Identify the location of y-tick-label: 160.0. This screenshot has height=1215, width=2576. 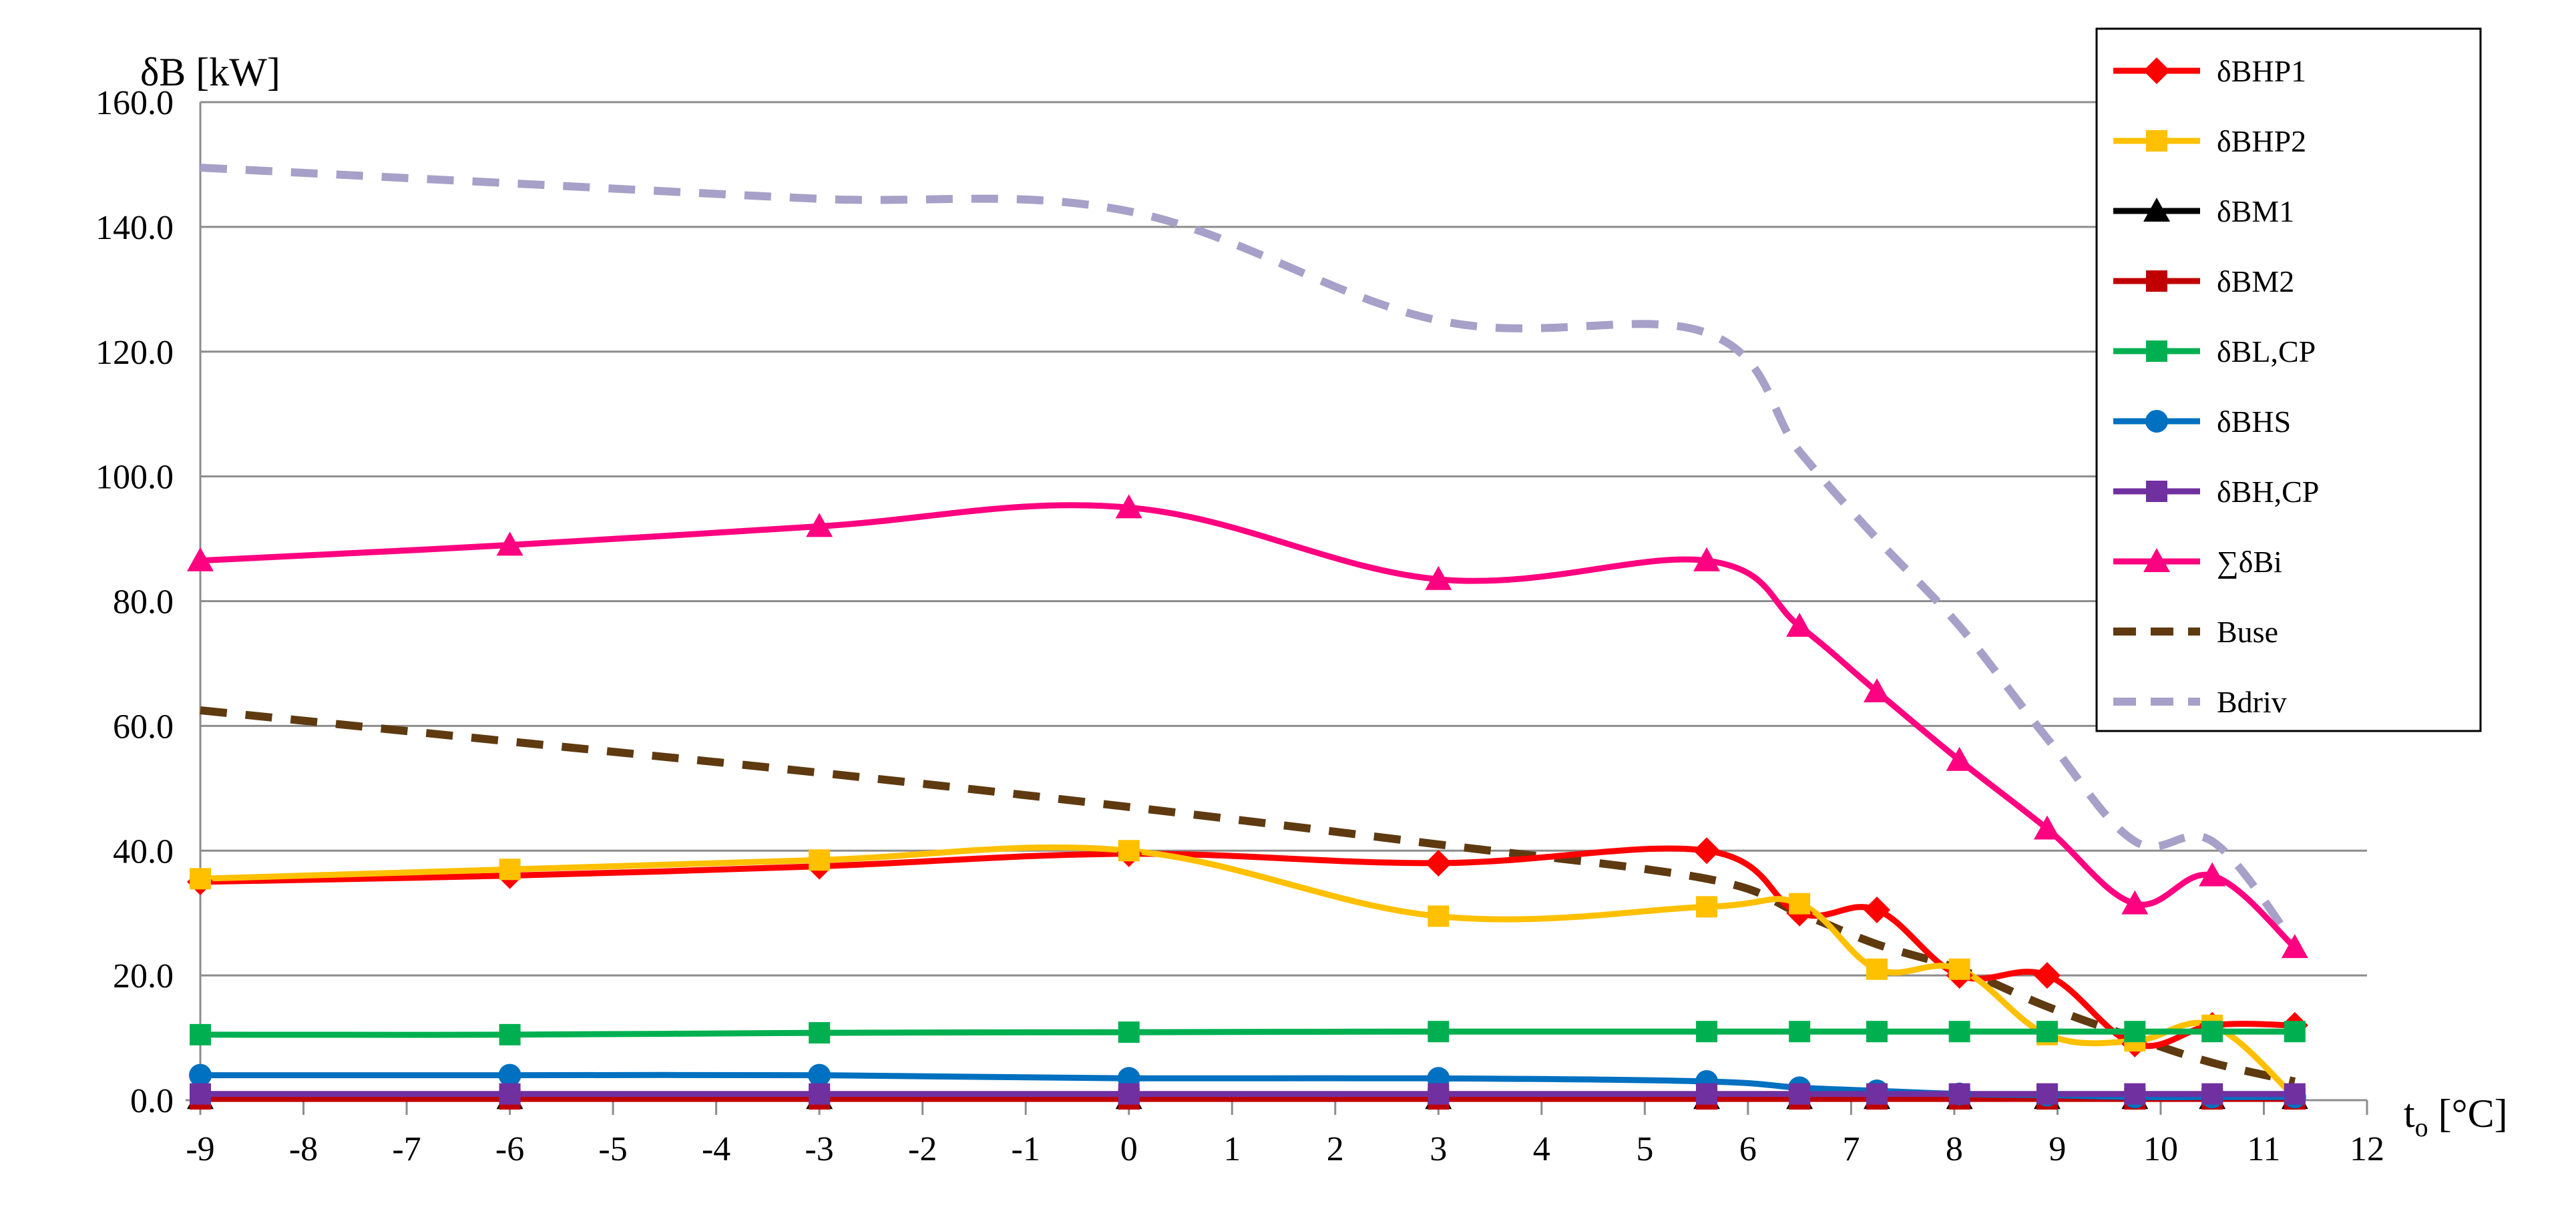
(134, 103).